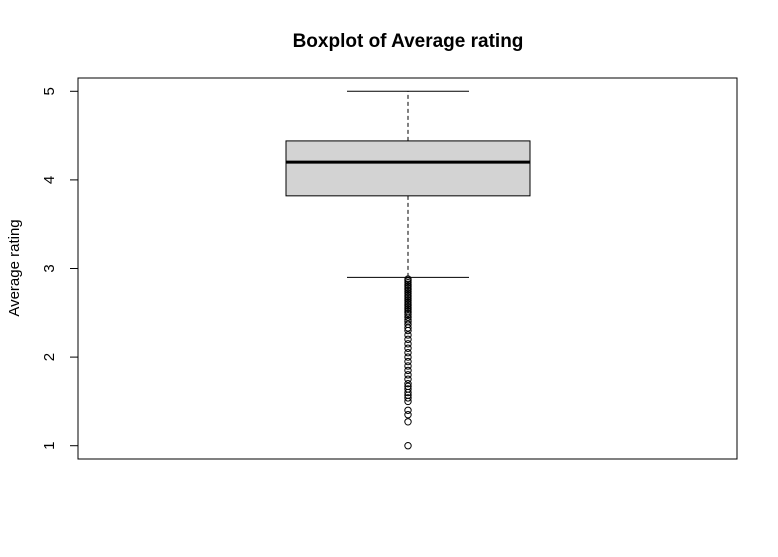 This screenshot has height=557, width=778. Describe the element at coordinates (49, 180) in the screenshot. I see `y-tick-label: 4` at that location.